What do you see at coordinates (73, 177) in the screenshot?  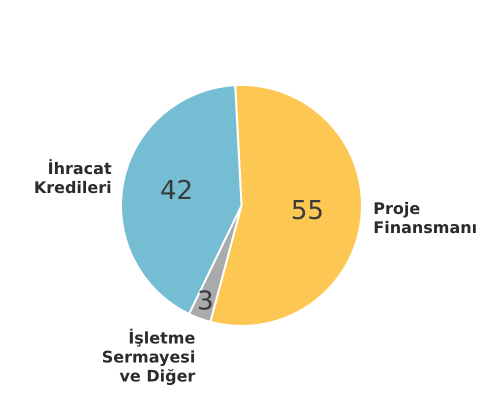 I see `slice-label: İhracat Kredileri` at bounding box center [73, 177].